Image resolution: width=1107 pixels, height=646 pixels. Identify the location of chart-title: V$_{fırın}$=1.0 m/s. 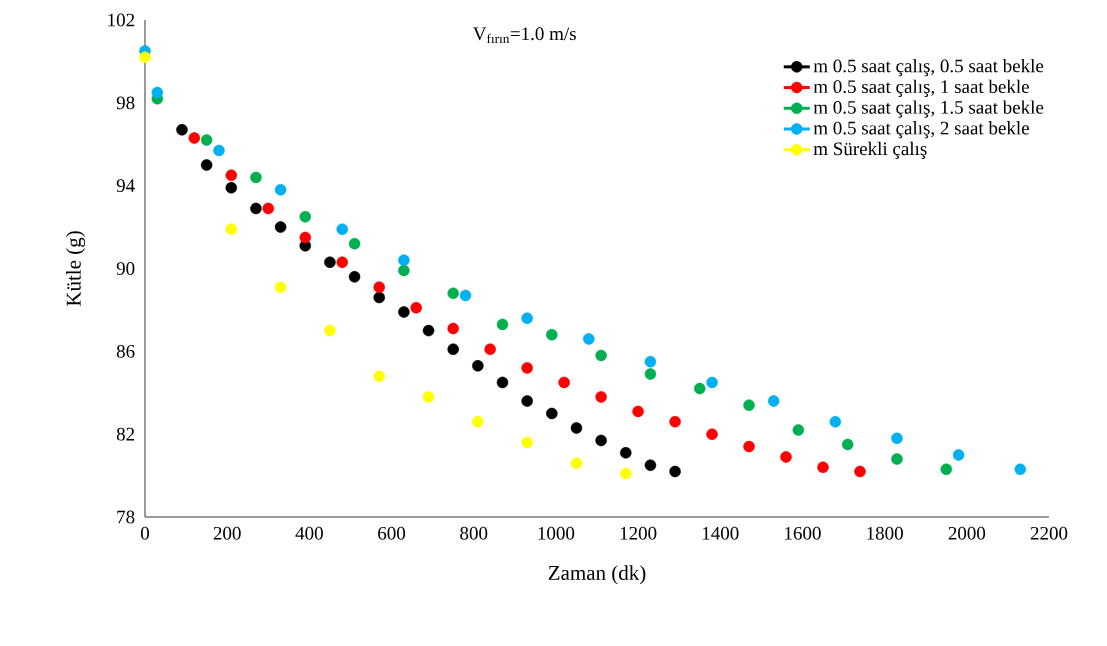
(524, 35).